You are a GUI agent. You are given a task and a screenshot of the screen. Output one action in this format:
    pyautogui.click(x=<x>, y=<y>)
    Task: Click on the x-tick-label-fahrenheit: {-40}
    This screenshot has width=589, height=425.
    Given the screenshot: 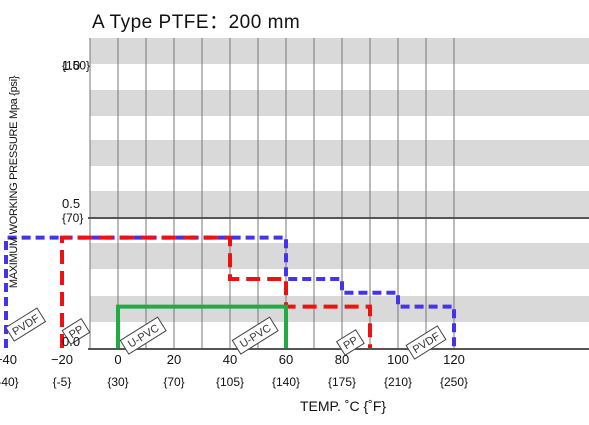 What is the action you would take?
    pyautogui.click(x=9, y=382)
    